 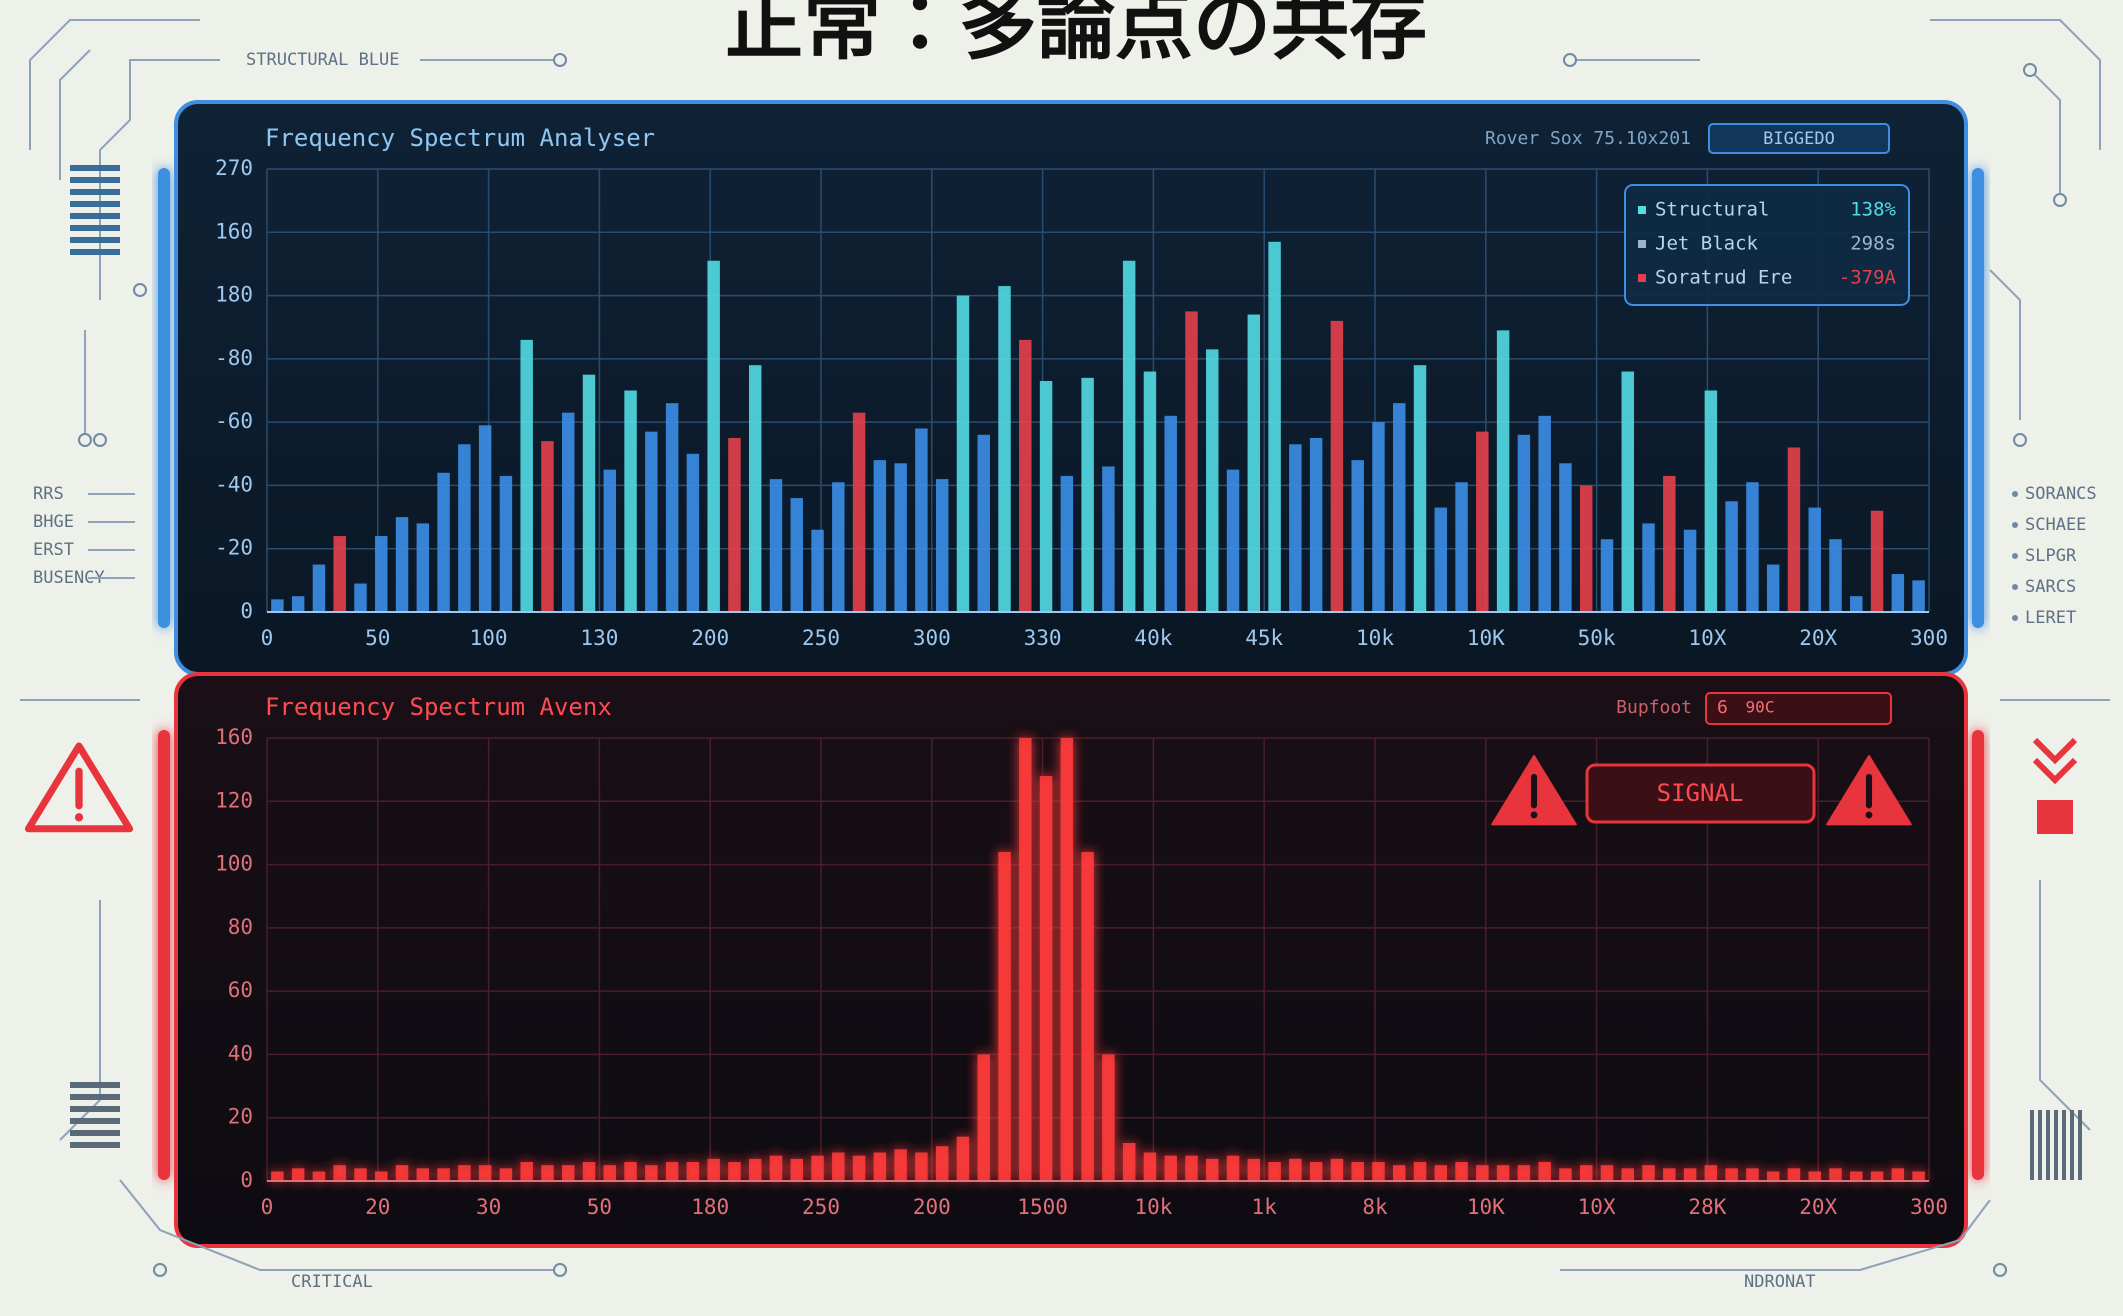 What do you see at coordinates (1153, 1207) in the screenshot?
I see `x-tick-label: 10k` at bounding box center [1153, 1207].